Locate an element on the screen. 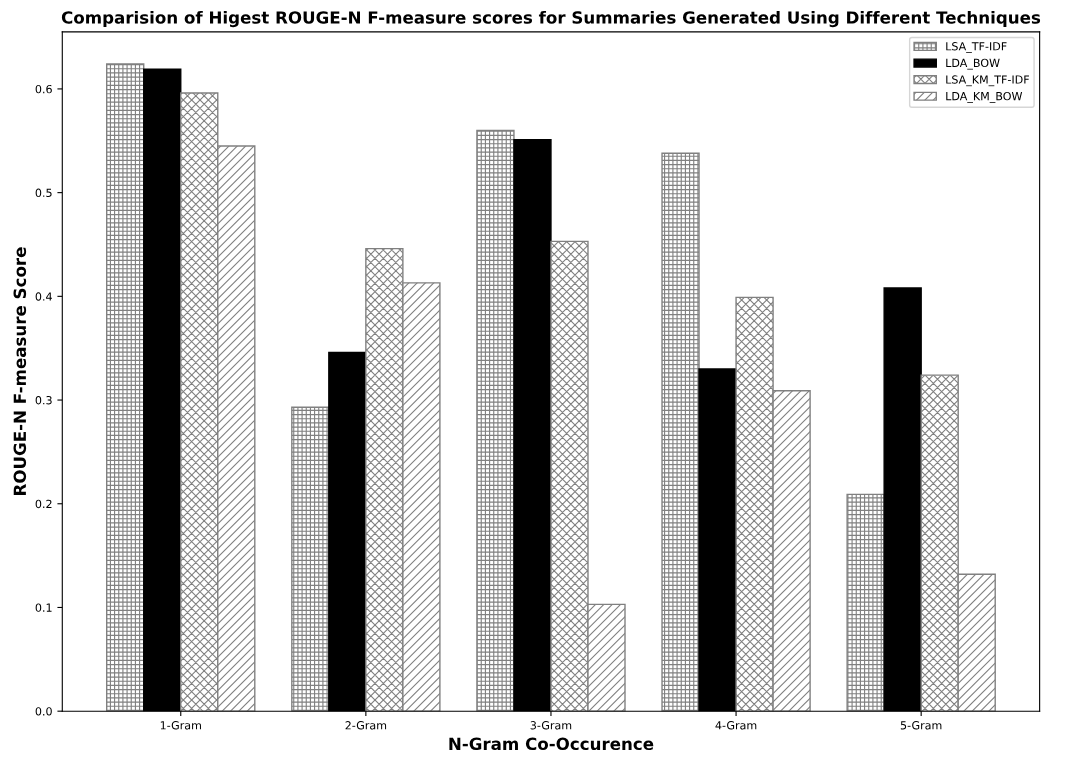 The image size is (1074, 759). legend-label: LSA_KM_TF-IDF is located at coordinates (987, 81).